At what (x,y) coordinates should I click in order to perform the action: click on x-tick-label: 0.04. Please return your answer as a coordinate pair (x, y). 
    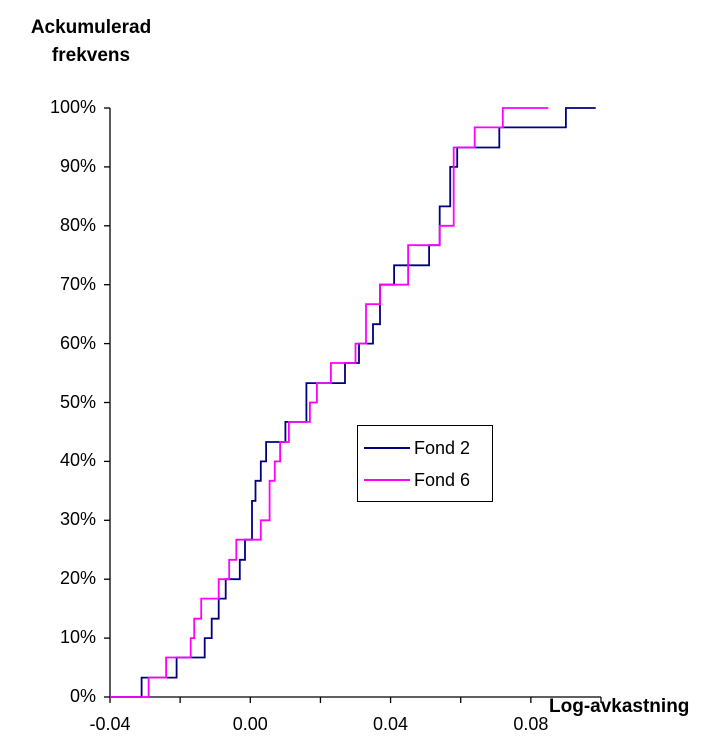
    Looking at the image, I should click on (391, 724).